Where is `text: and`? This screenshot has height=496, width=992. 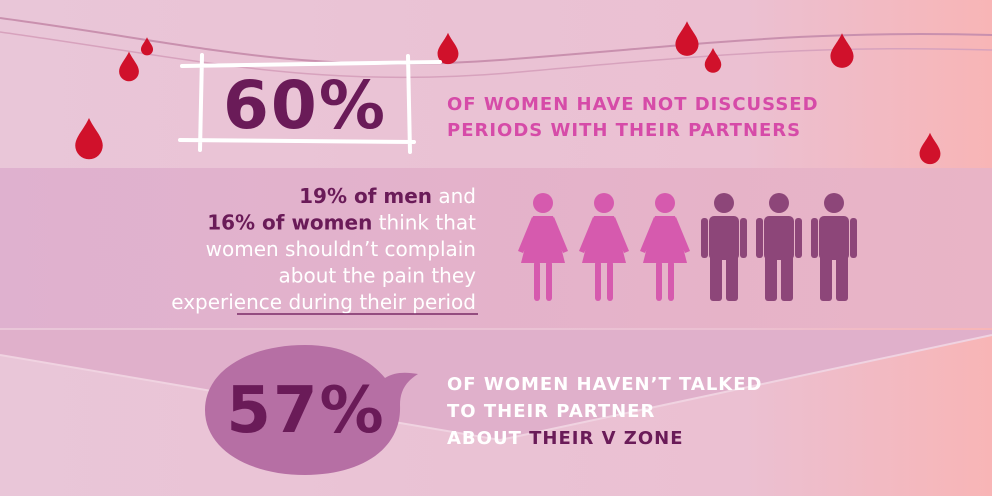
text: and is located at coordinates (454, 196).